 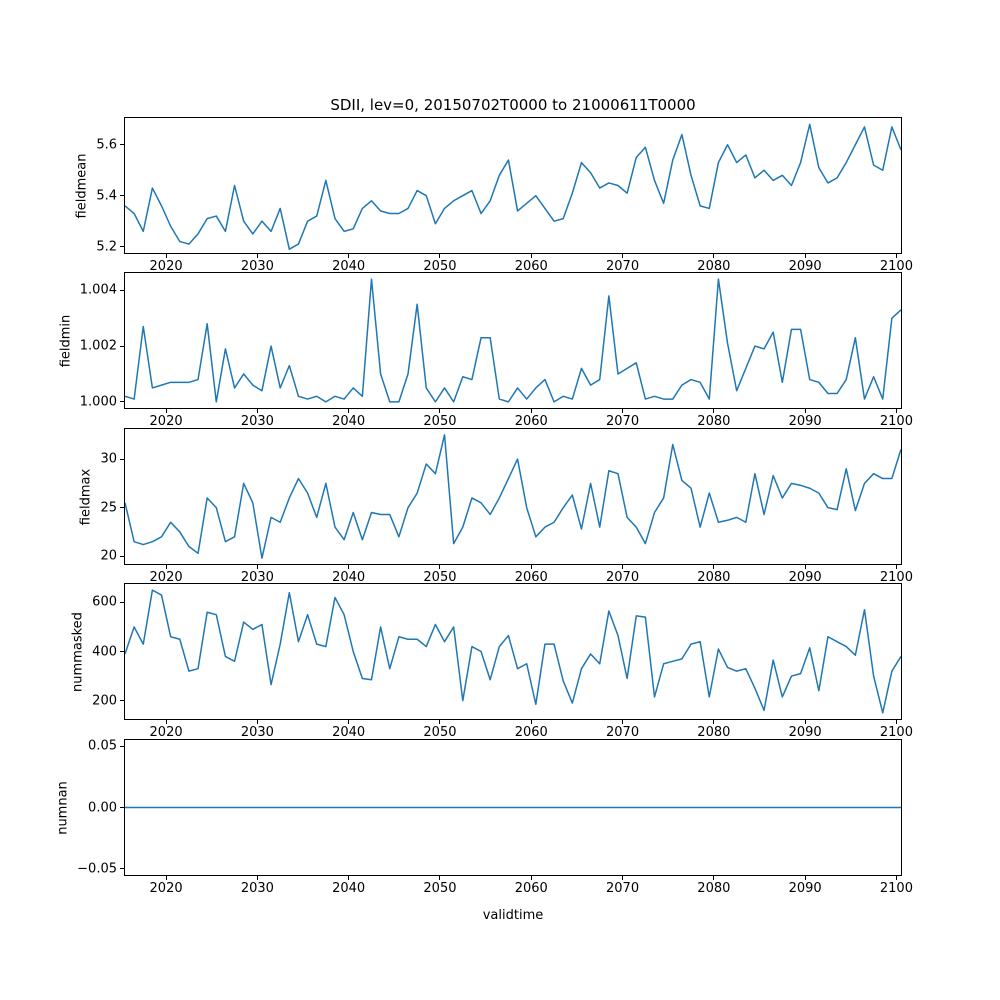 I want to click on y-tick-label: 20, so click(x=108, y=556).